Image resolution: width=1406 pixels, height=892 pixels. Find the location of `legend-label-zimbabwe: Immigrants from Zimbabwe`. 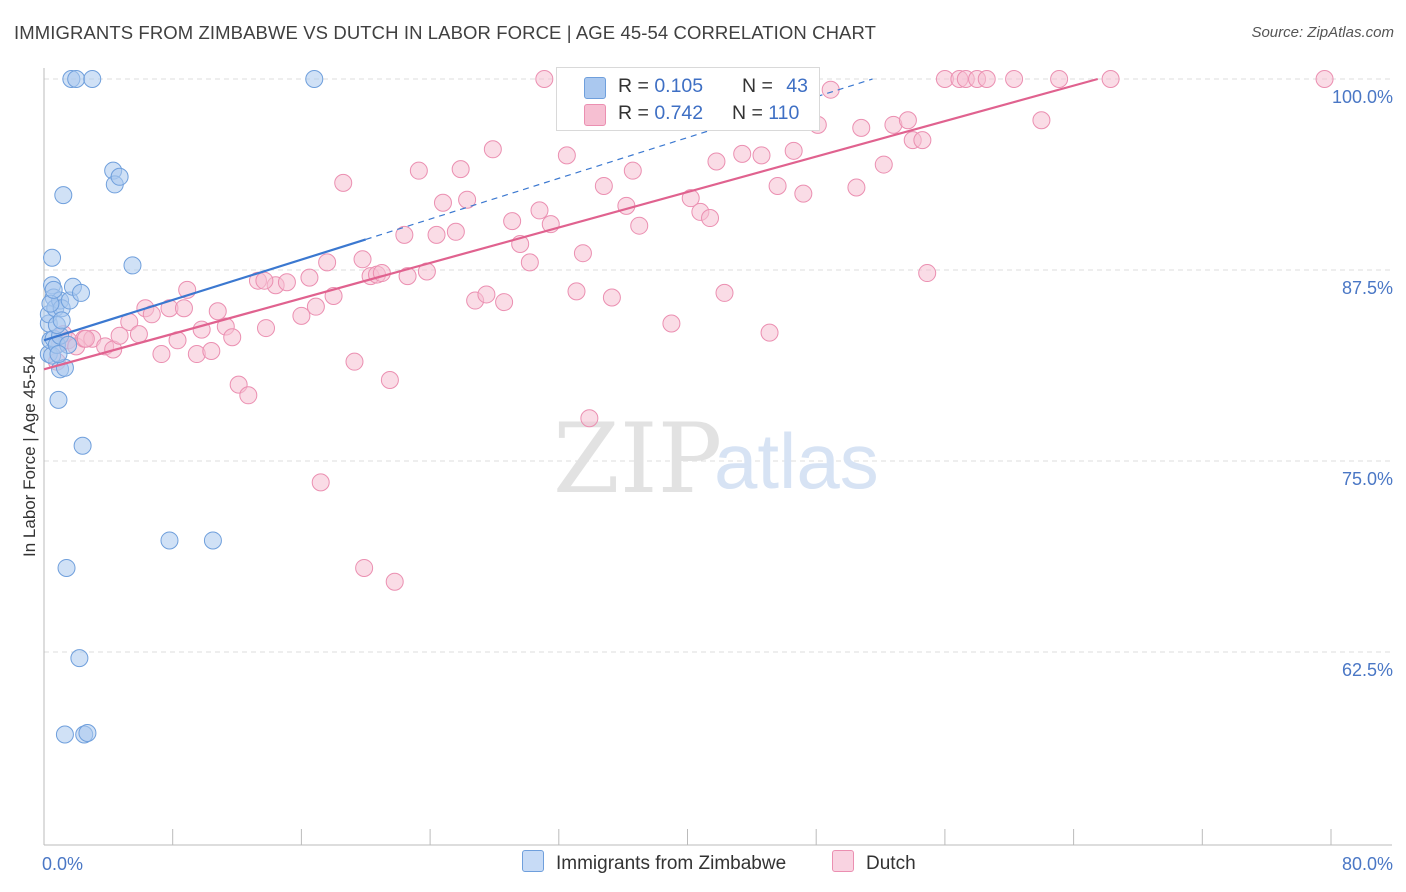

legend-label-zimbabwe: Immigrants from Zimbabwe is located at coordinates (671, 863).